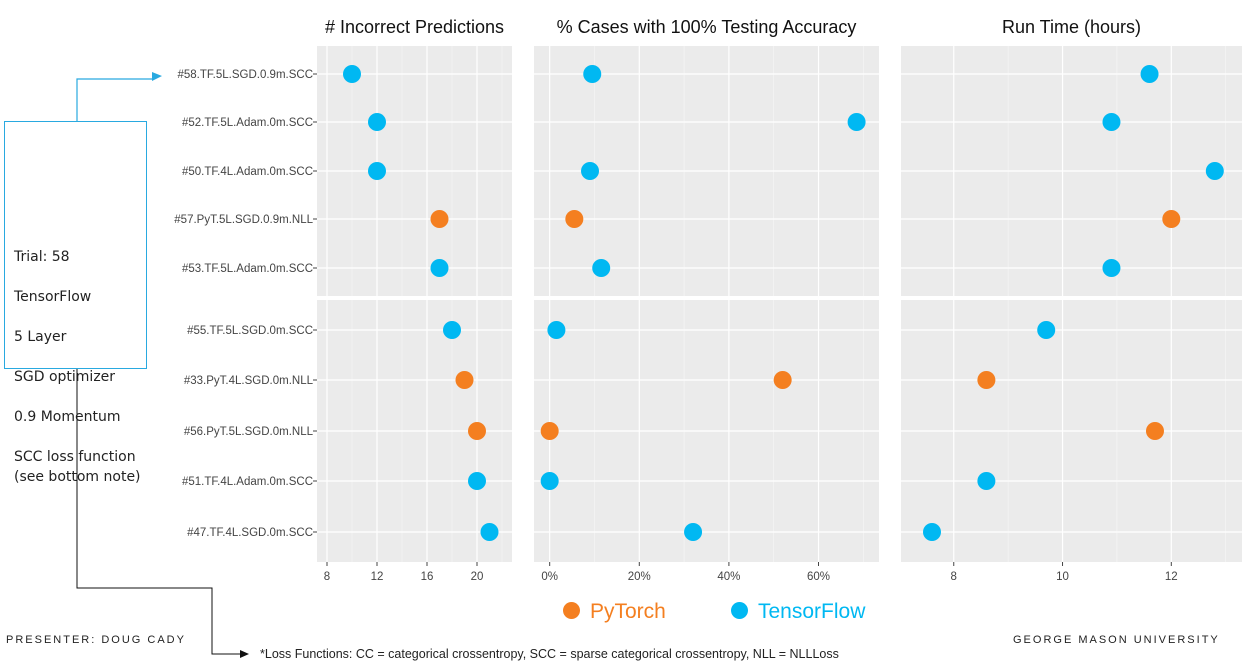  What do you see at coordinates (249, 381) in the screenshot?
I see `y-tick-label: #33.PyT.4L.SGD.0m.NLL` at bounding box center [249, 381].